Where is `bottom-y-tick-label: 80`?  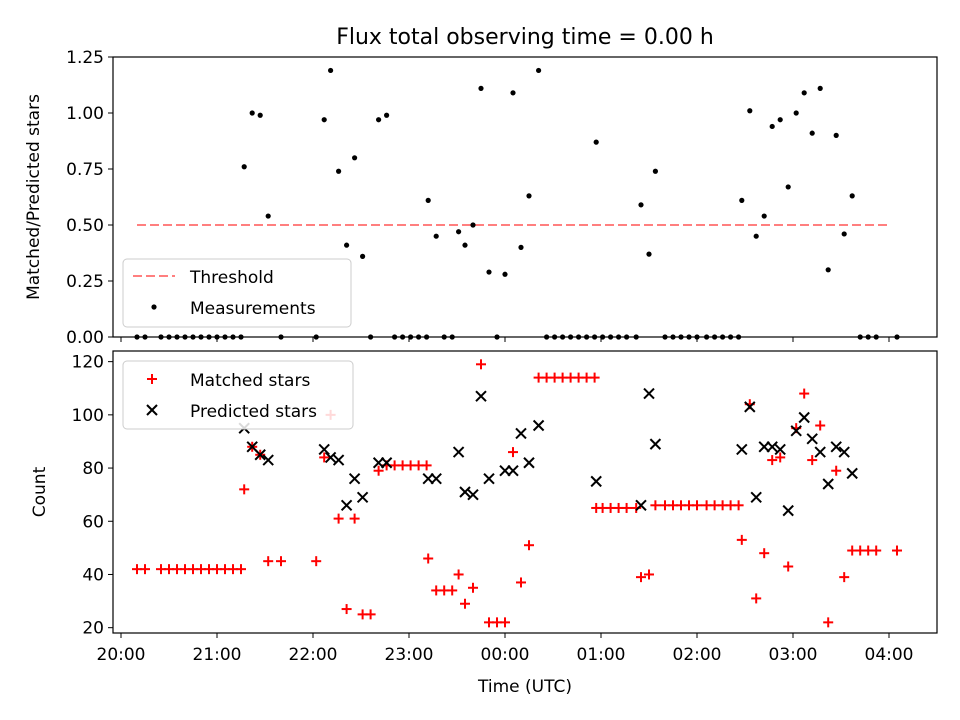 bottom-y-tick-label: 80 is located at coordinates (93, 469).